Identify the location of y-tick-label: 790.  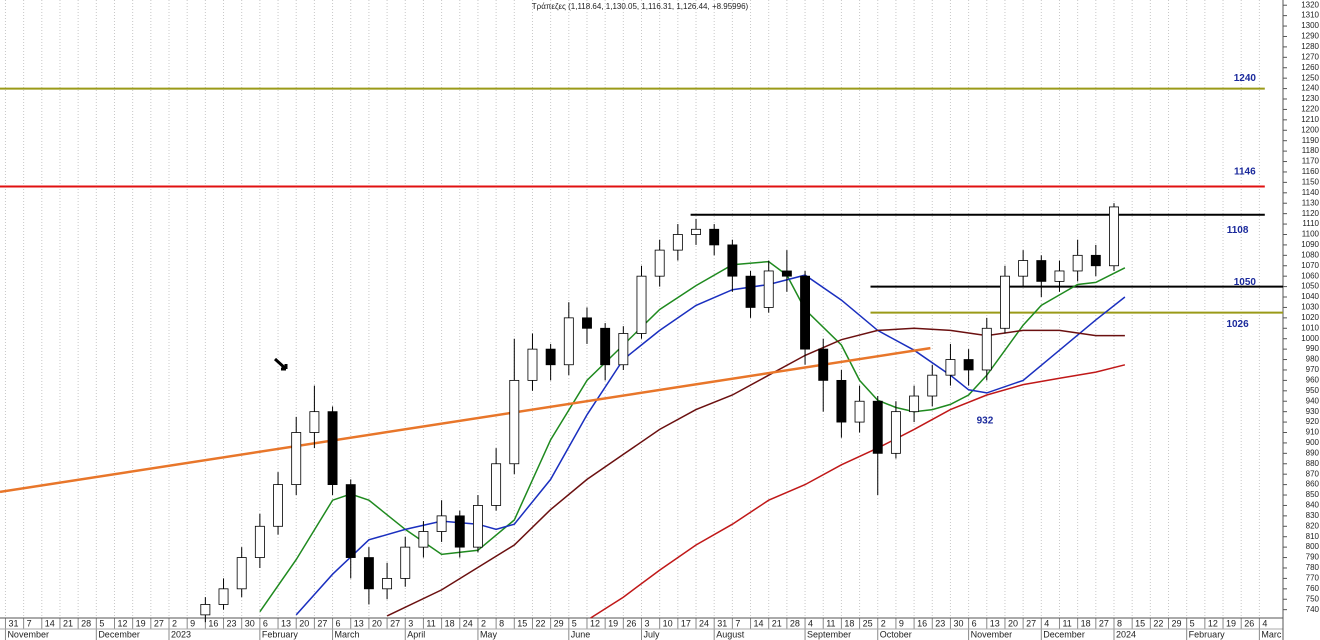
(1313, 557).